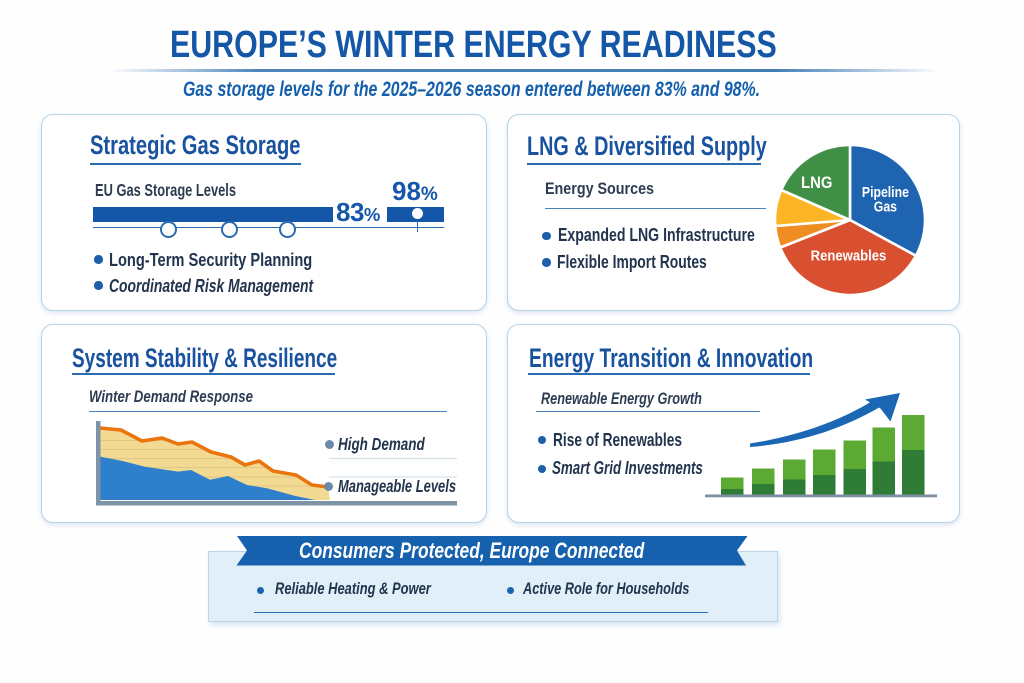 This screenshot has height=683, width=1024. Describe the element at coordinates (885, 193) in the screenshot. I see `svg-text: Pipeline` at that location.